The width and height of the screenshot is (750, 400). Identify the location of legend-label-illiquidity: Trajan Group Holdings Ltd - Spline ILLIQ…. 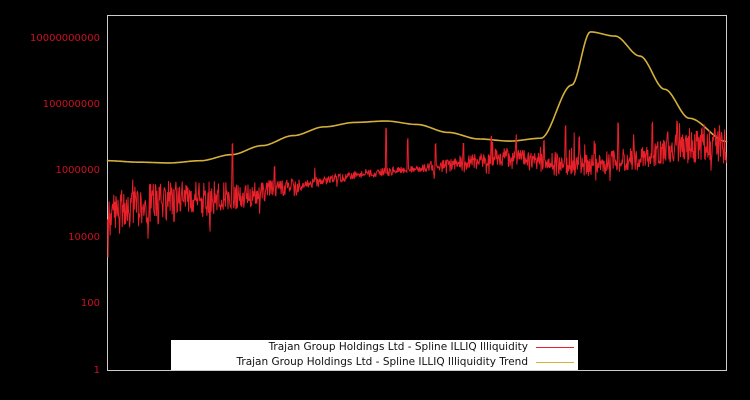
(398, 347).